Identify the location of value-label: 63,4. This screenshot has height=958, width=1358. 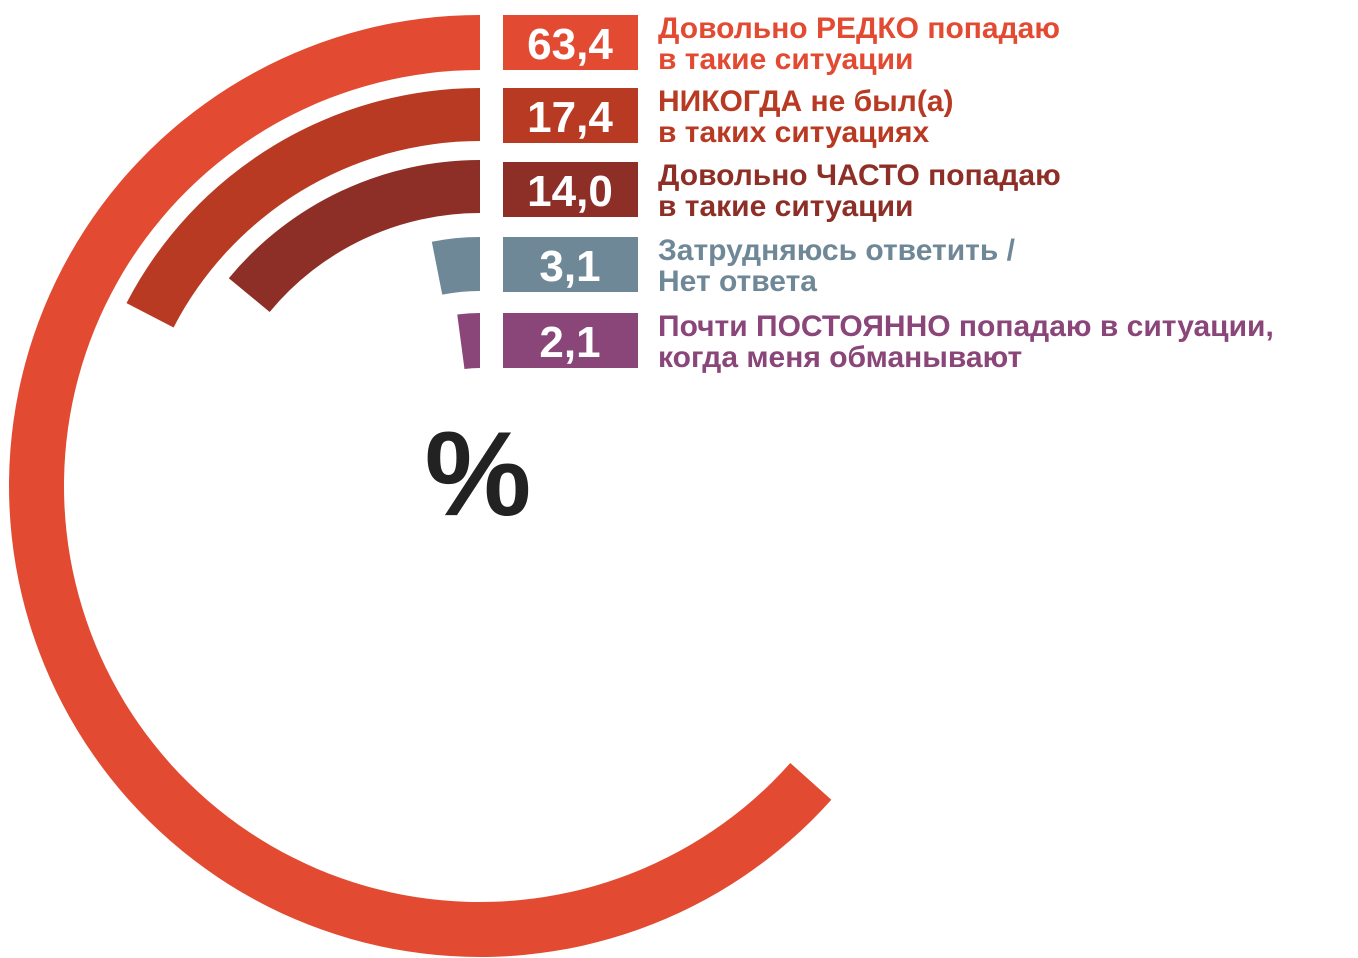
(570, 44).